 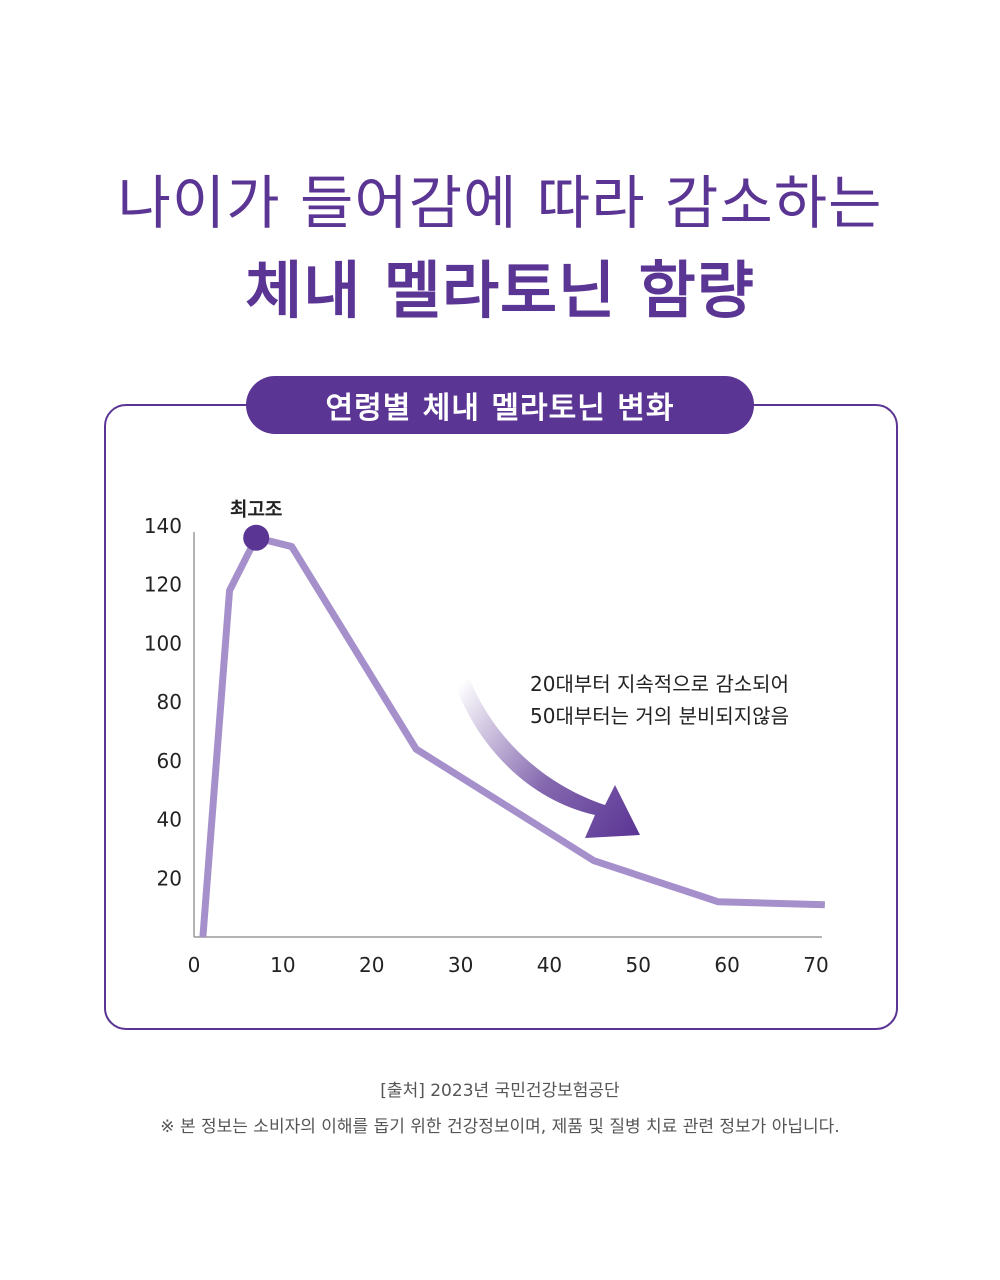 What do you see at coordinates (371, 965) in the screenshot?
I see `x-tick-label: 20` at bounding box center [371, 965].